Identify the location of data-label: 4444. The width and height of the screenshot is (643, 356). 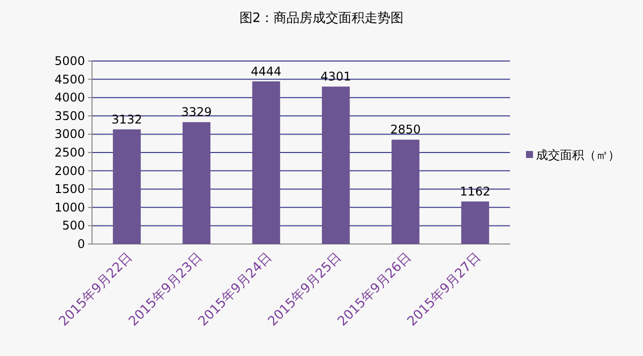
(266, 71).